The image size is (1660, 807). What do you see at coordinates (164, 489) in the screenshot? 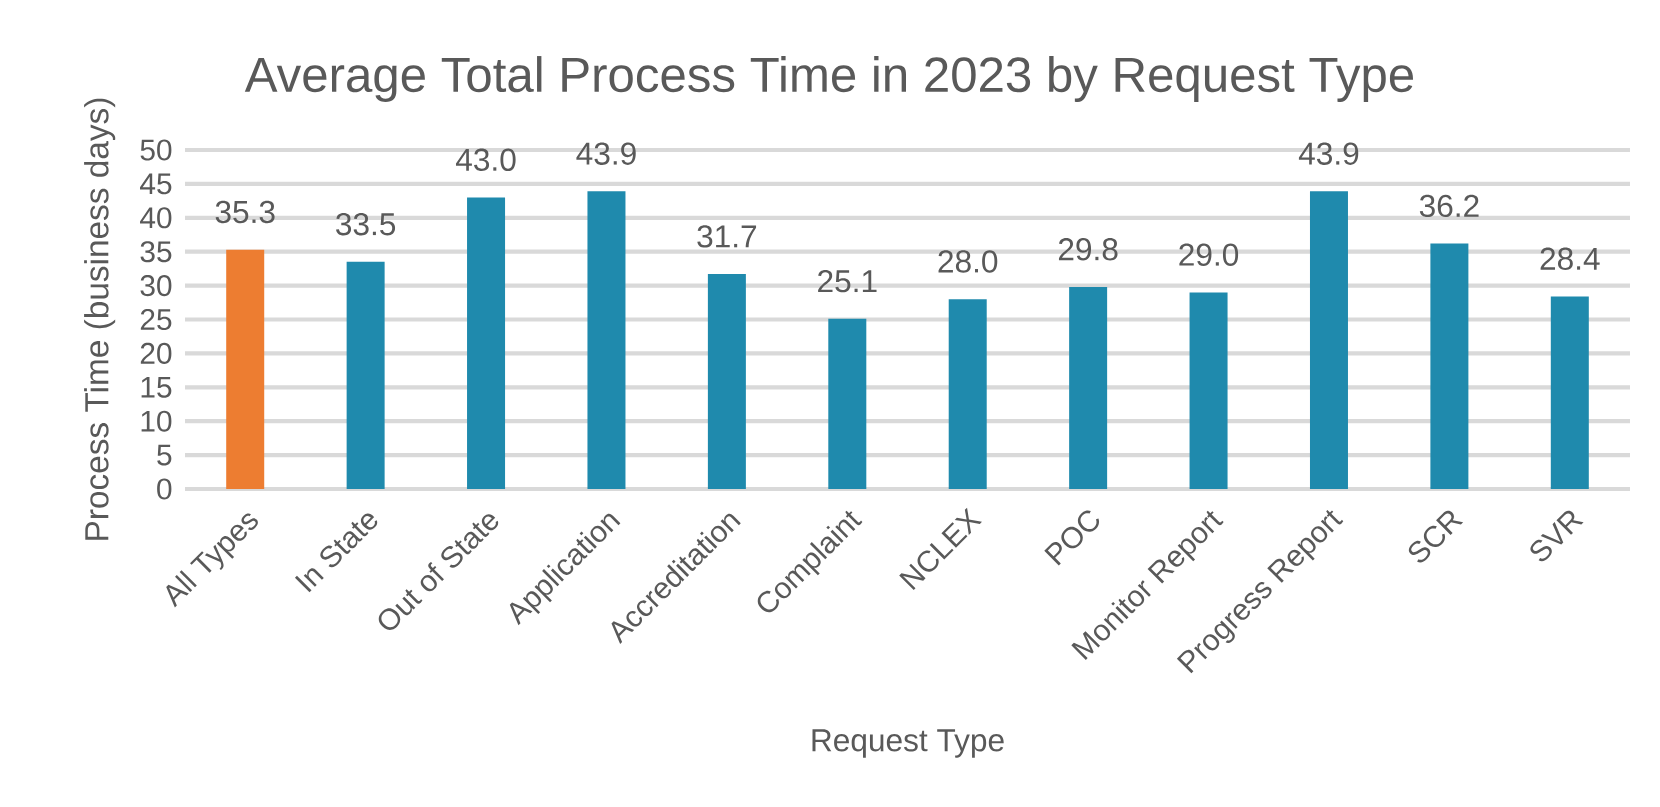
I see `y-tick-label: 0` at bounding box center [164, 489].